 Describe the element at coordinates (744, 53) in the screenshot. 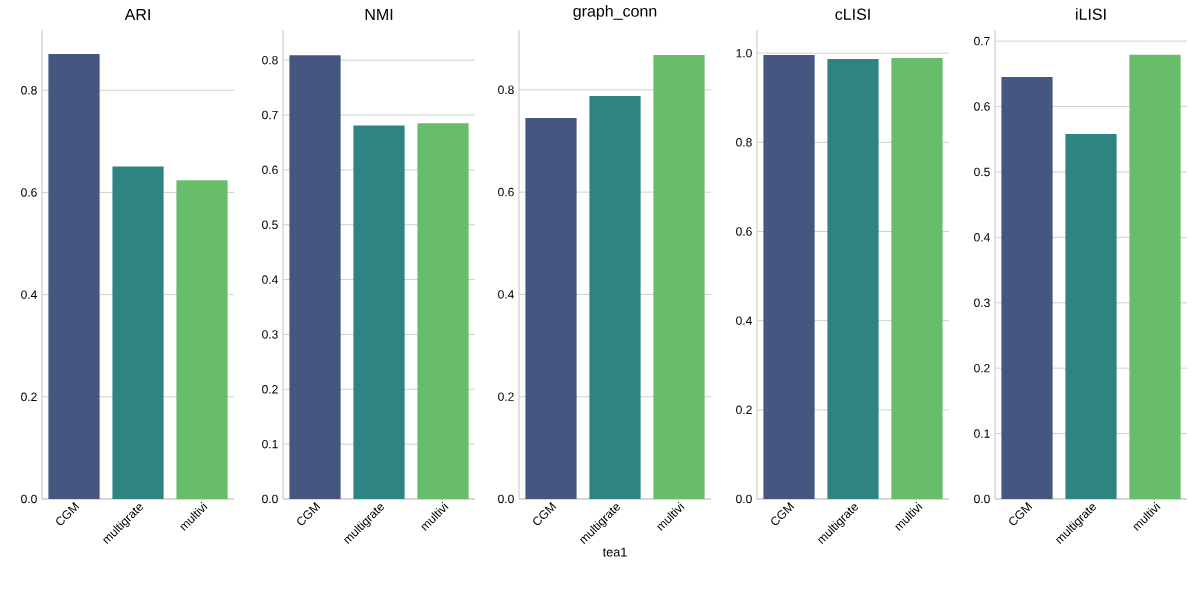

I see `y-tick-label: 1.0` at that location.